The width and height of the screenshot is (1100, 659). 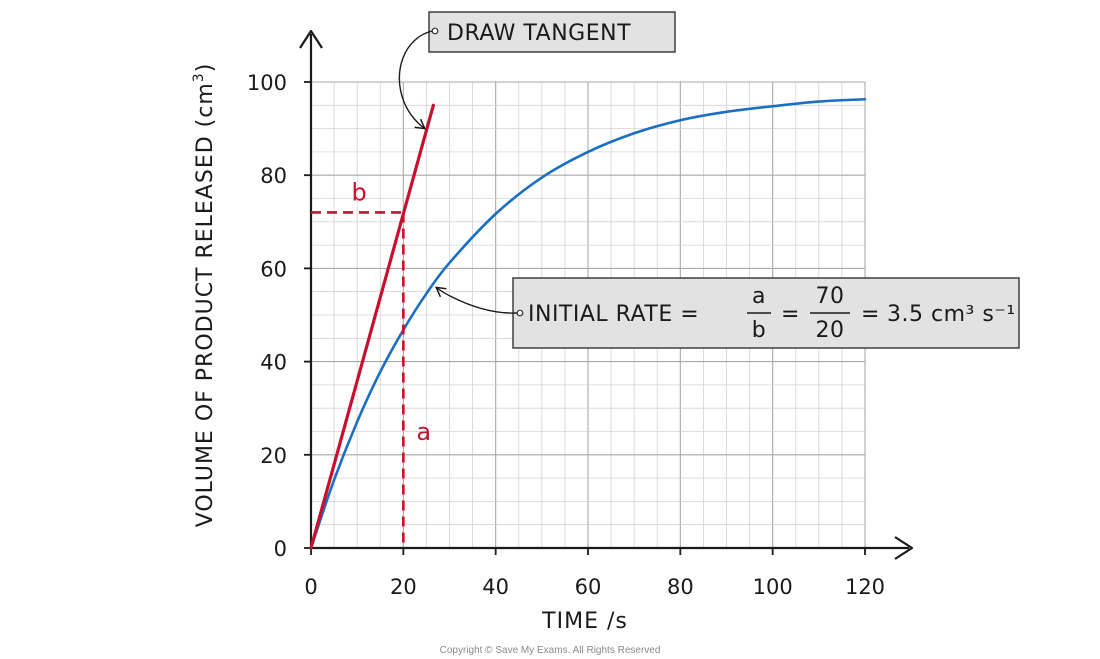 What do you see at coordinates (403, 587) in the screenshot?
I see `x-tick-label: 20` at bounding box center [403, 587].